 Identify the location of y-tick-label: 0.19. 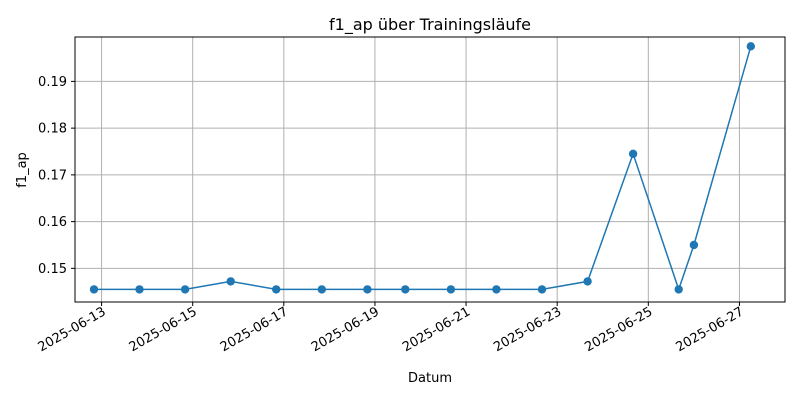
(52, 82).